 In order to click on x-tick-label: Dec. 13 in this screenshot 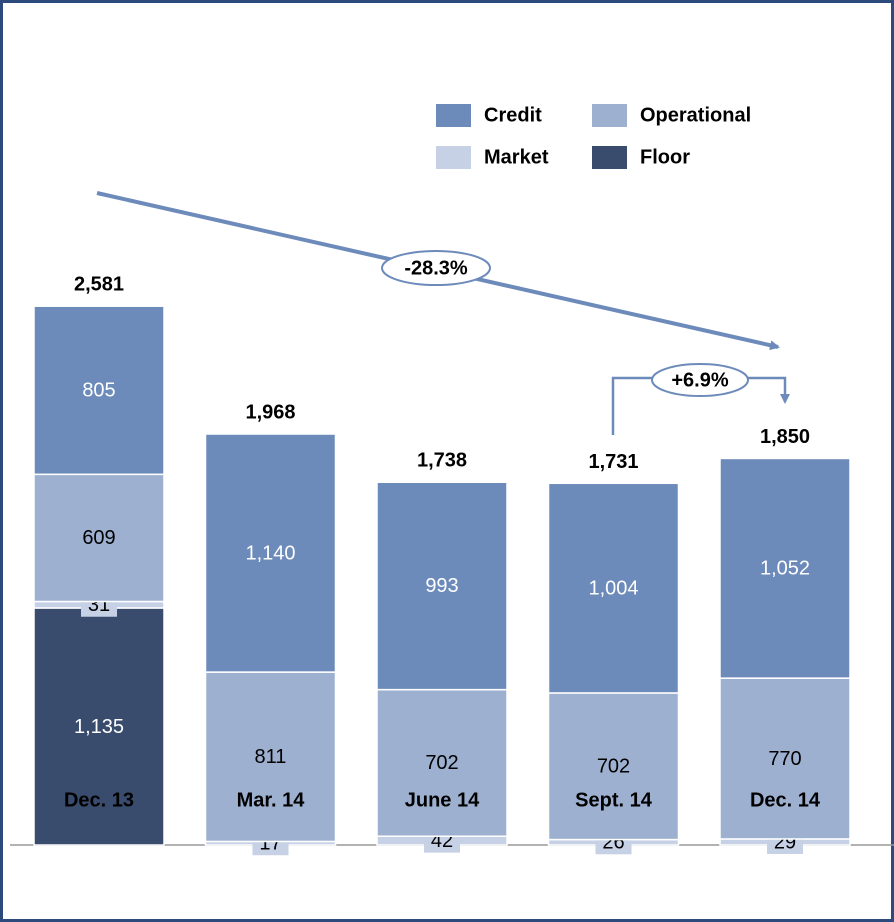, I will do `click(99, 800)`.